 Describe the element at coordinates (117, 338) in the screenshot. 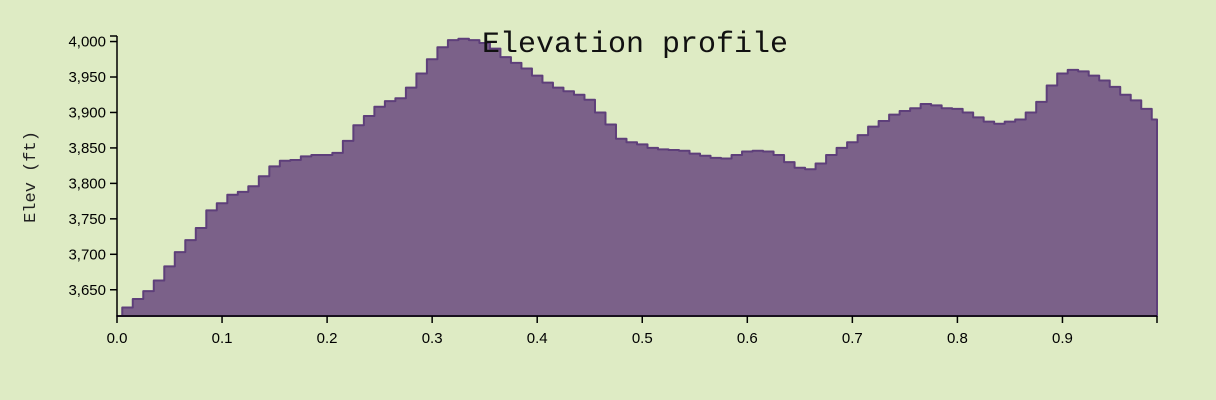

I see `x-tick-label: 0.0` at that location.